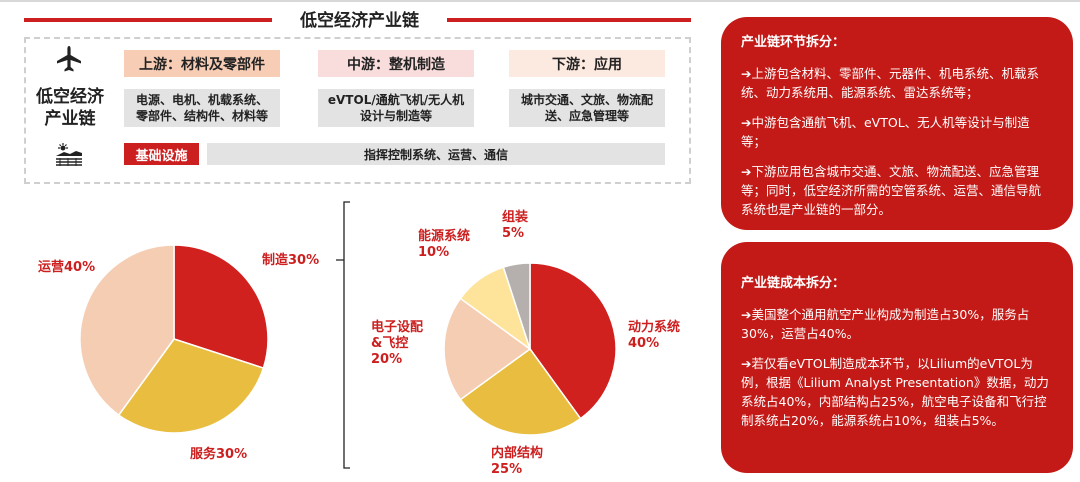 The height and width of the screenshot is (482, 1080). Describe the element at coordinates (202, 63) in the screenshot. I see `stage-upstream-head: 上游：材料及零部件` at that location.